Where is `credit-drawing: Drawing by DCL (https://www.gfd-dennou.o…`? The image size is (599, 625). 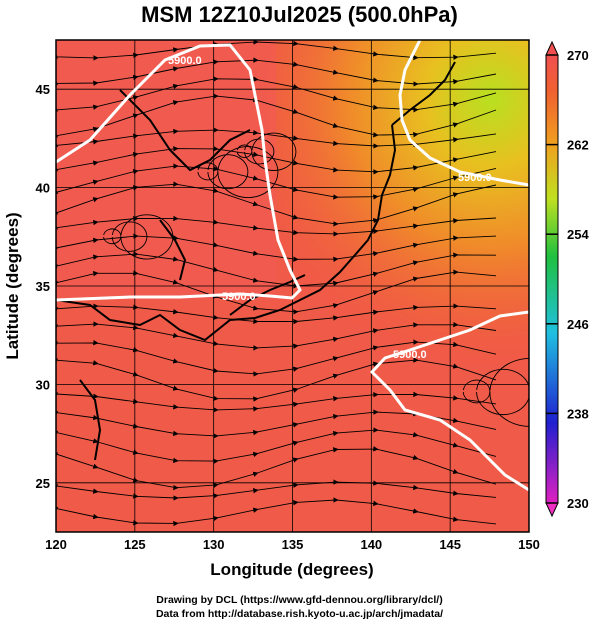 credit-drawing: Drawing by DCL (https://www.gfd-dennou.o… is located at coordinates (299, 600).